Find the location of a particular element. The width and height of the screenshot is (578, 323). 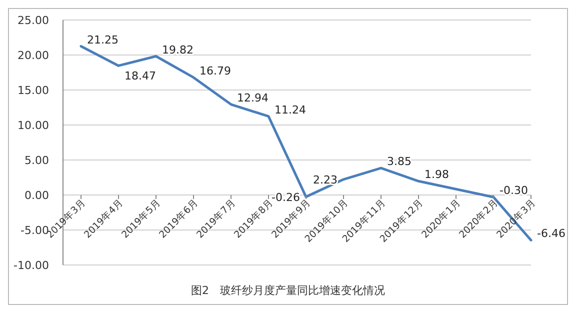

data-label: 3.85 is located at coordinates (399, 161).